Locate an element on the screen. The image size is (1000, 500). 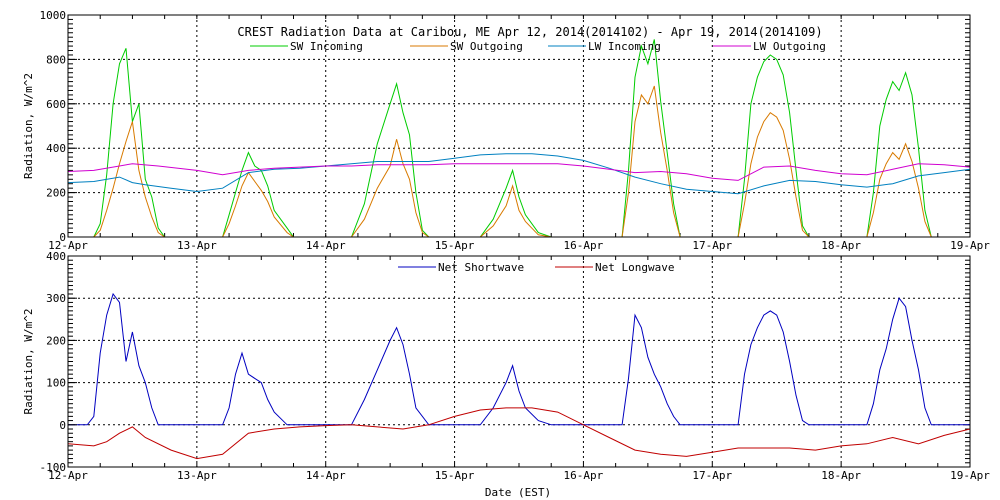
y-tick-label: 100 is located at coordinates (56, 383).